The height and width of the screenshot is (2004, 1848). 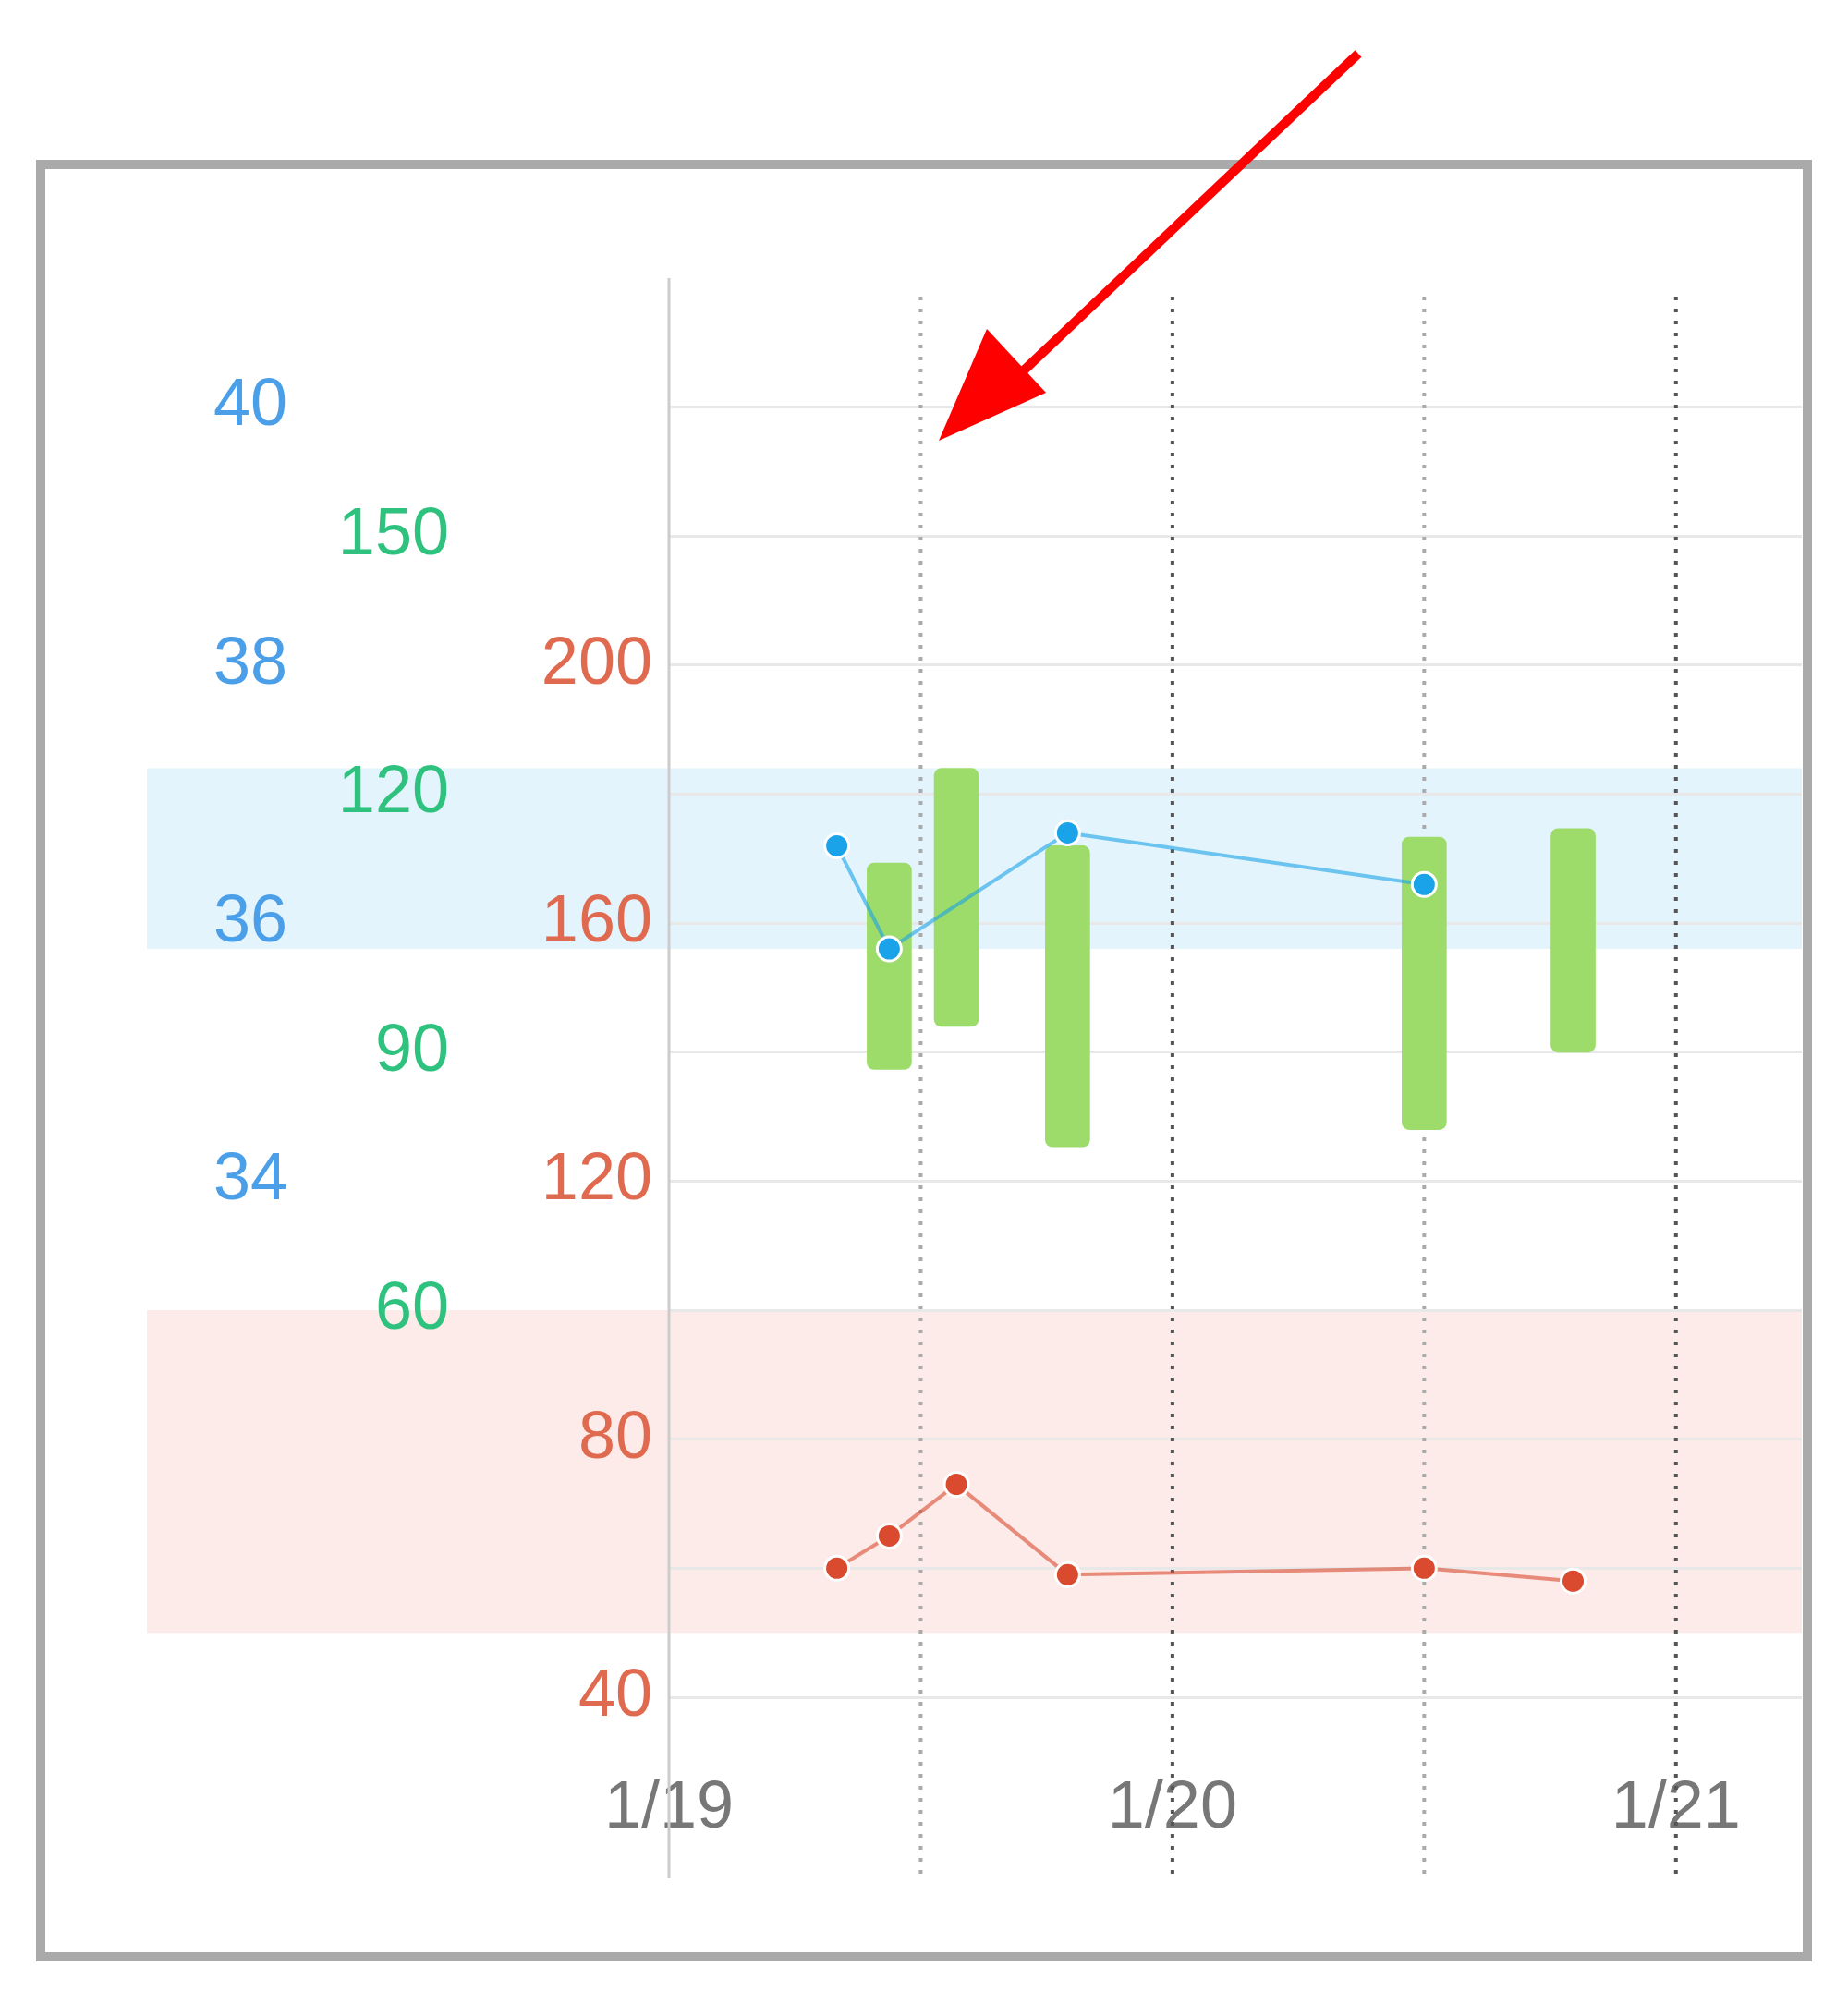 What do you see at coordinates (669, 1804) in the screenshot?
I see `x-tick-label: 1/19` at bounding box center [669, 1804].